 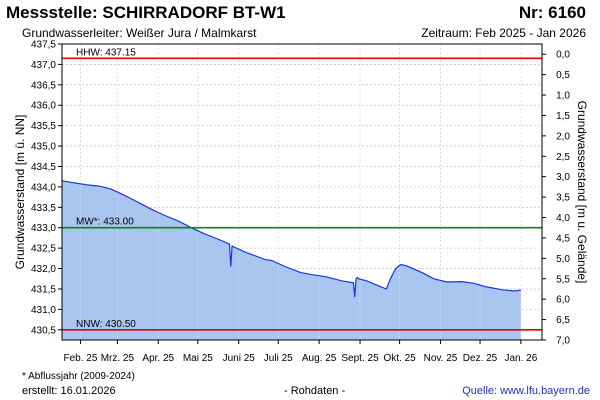 What do you see at coordinates (43, 269) in the screenshot?
I see `y-tick-label: 432,0` at bounding box center [43, 269].